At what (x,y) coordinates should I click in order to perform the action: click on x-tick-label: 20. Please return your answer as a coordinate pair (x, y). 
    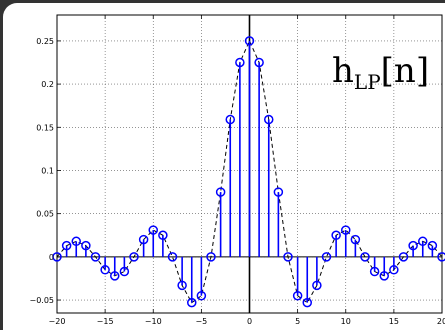
    Looking at the image, I should click on (441, 321).